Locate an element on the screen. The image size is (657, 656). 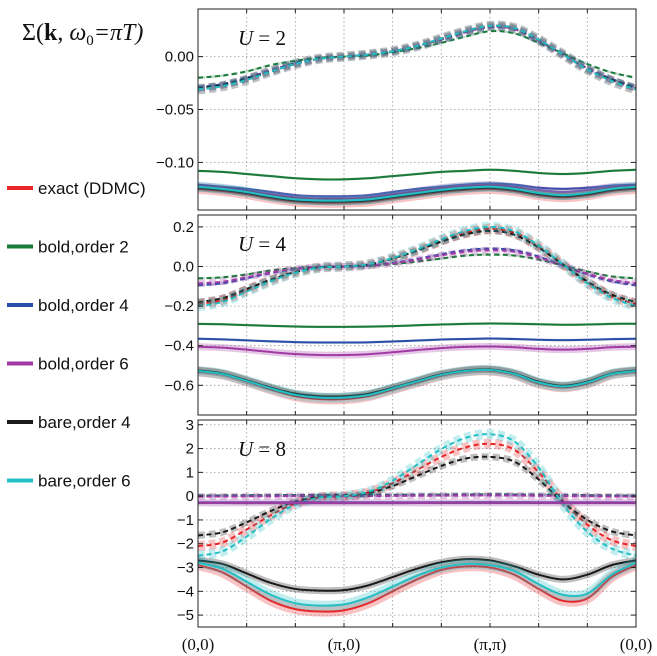
y-tick-label: 0.0 is located at coordinates (183, 266).